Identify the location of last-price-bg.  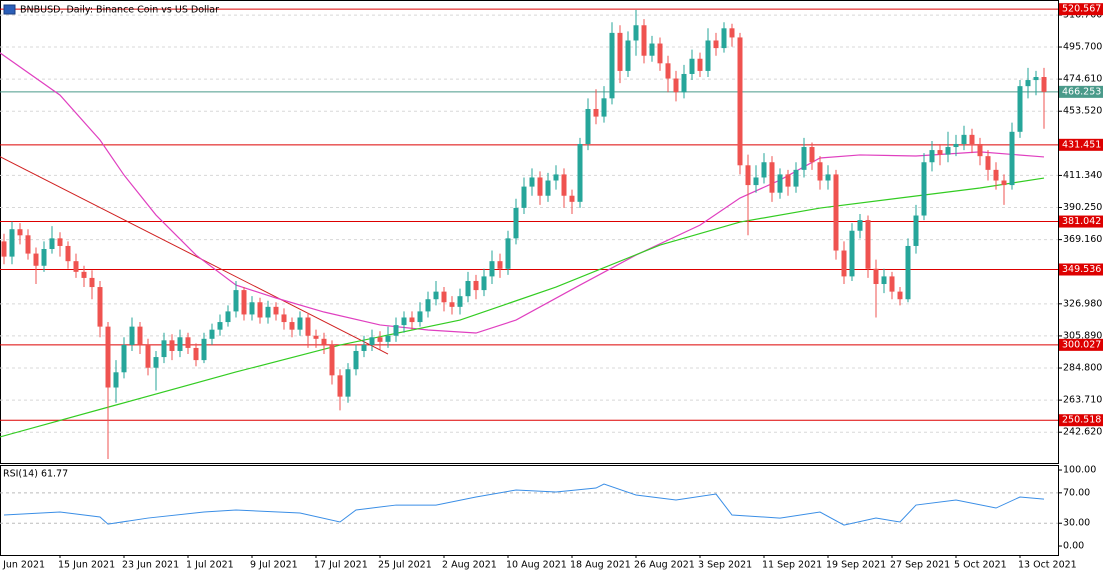
(1081, 91).